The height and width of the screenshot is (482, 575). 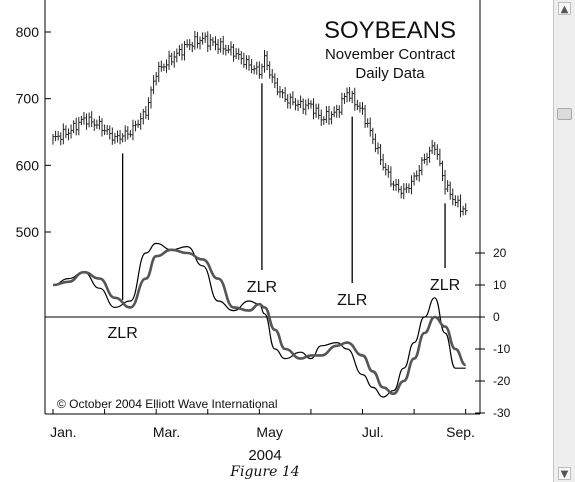 What do you see at coordinates (166, 432) in the screenshot?
I see `x-tick-label: Mar.` at bounding box center [166, 432].